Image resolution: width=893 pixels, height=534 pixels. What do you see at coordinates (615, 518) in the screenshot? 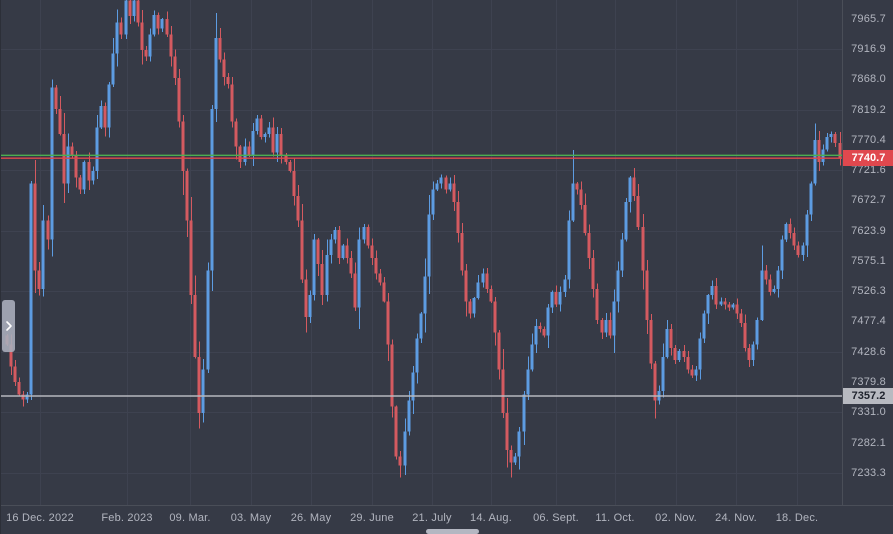
I see `time-axis-label: 11. Oct.` at bounding box center [615, 518].